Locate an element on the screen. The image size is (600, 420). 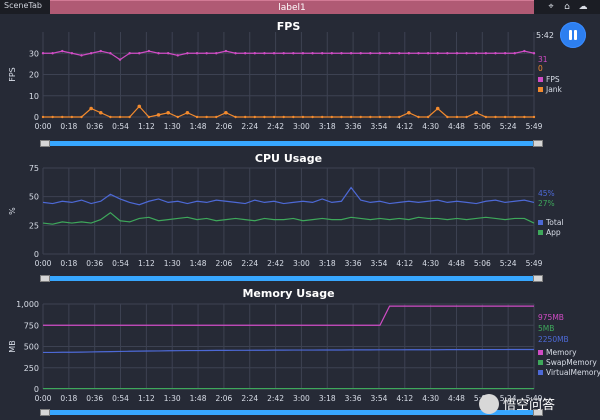
x-tick-label: 4:30 is located at coordinates (430, 398).